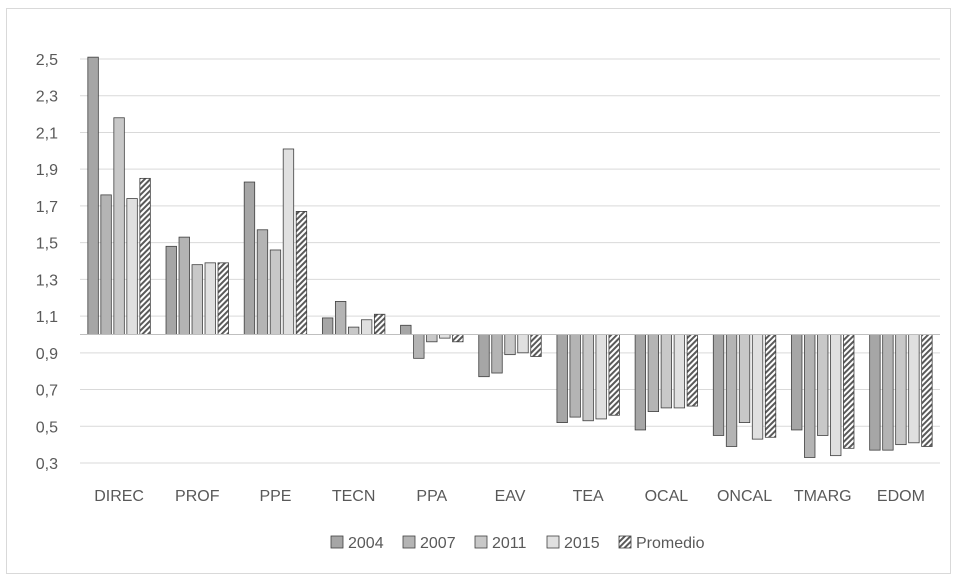  Describe the element at coordinates (419, 346) in the screenshot. I see `bar-2007-ppa` at that location.